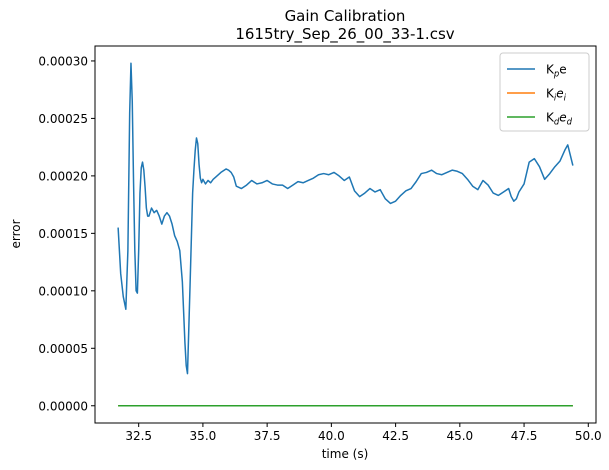  I want to click on legend: Kpe Kiei Kded, so click(544, 92).